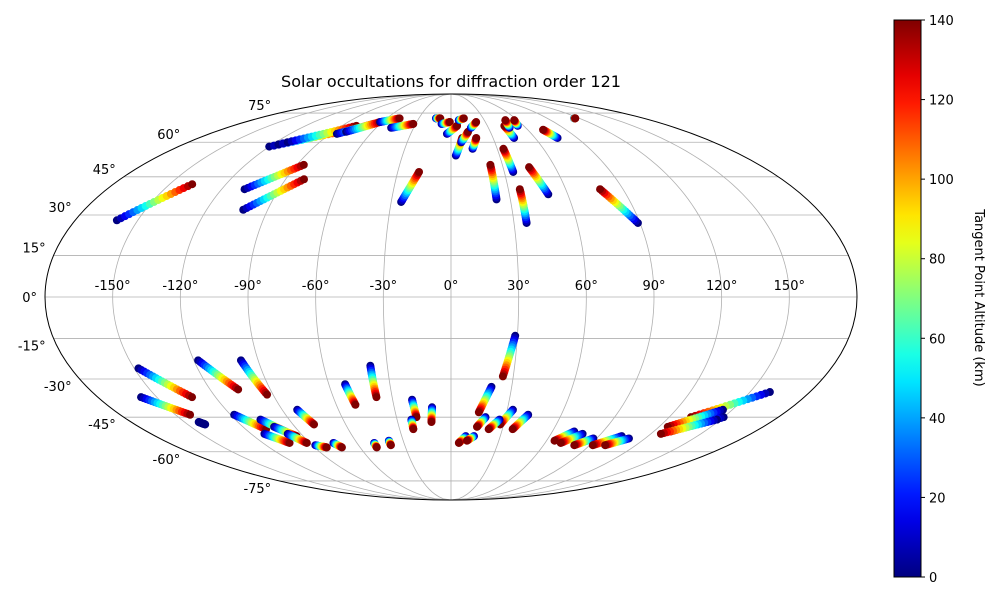 The height and width of the screenshot is (604, 1000). Describe the element at coordinates (937, 260) in the screenshot. I see `colorbar-tick-label: 80` at that location.